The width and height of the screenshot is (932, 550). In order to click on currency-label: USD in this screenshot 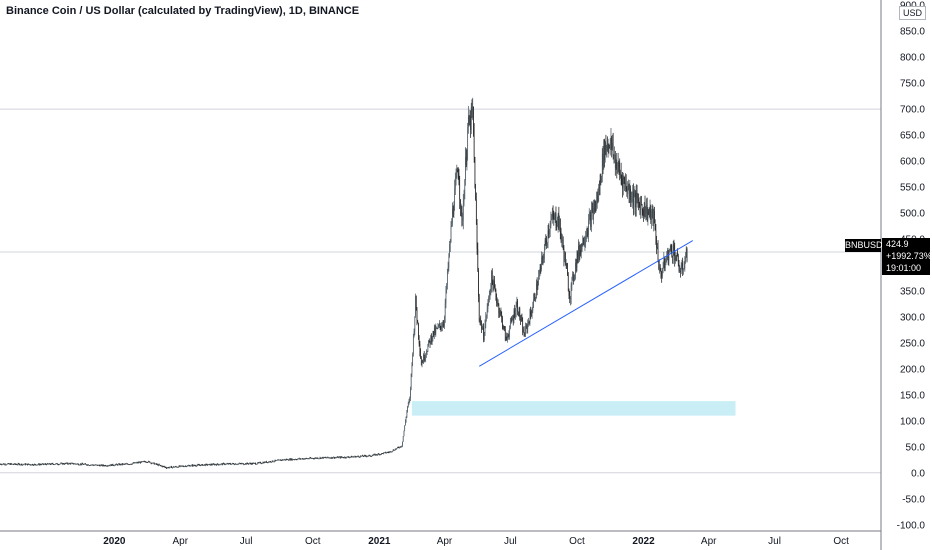, I will do `click(913, 13)`.